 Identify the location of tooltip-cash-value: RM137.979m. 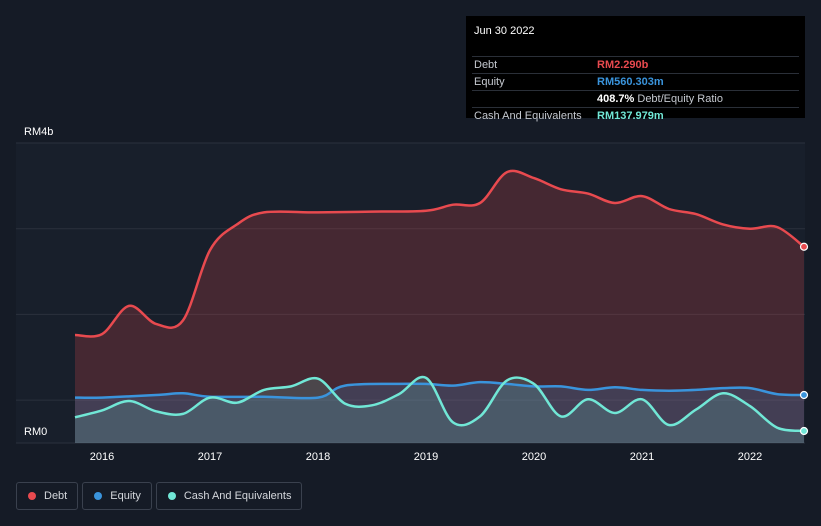
(630, 116).